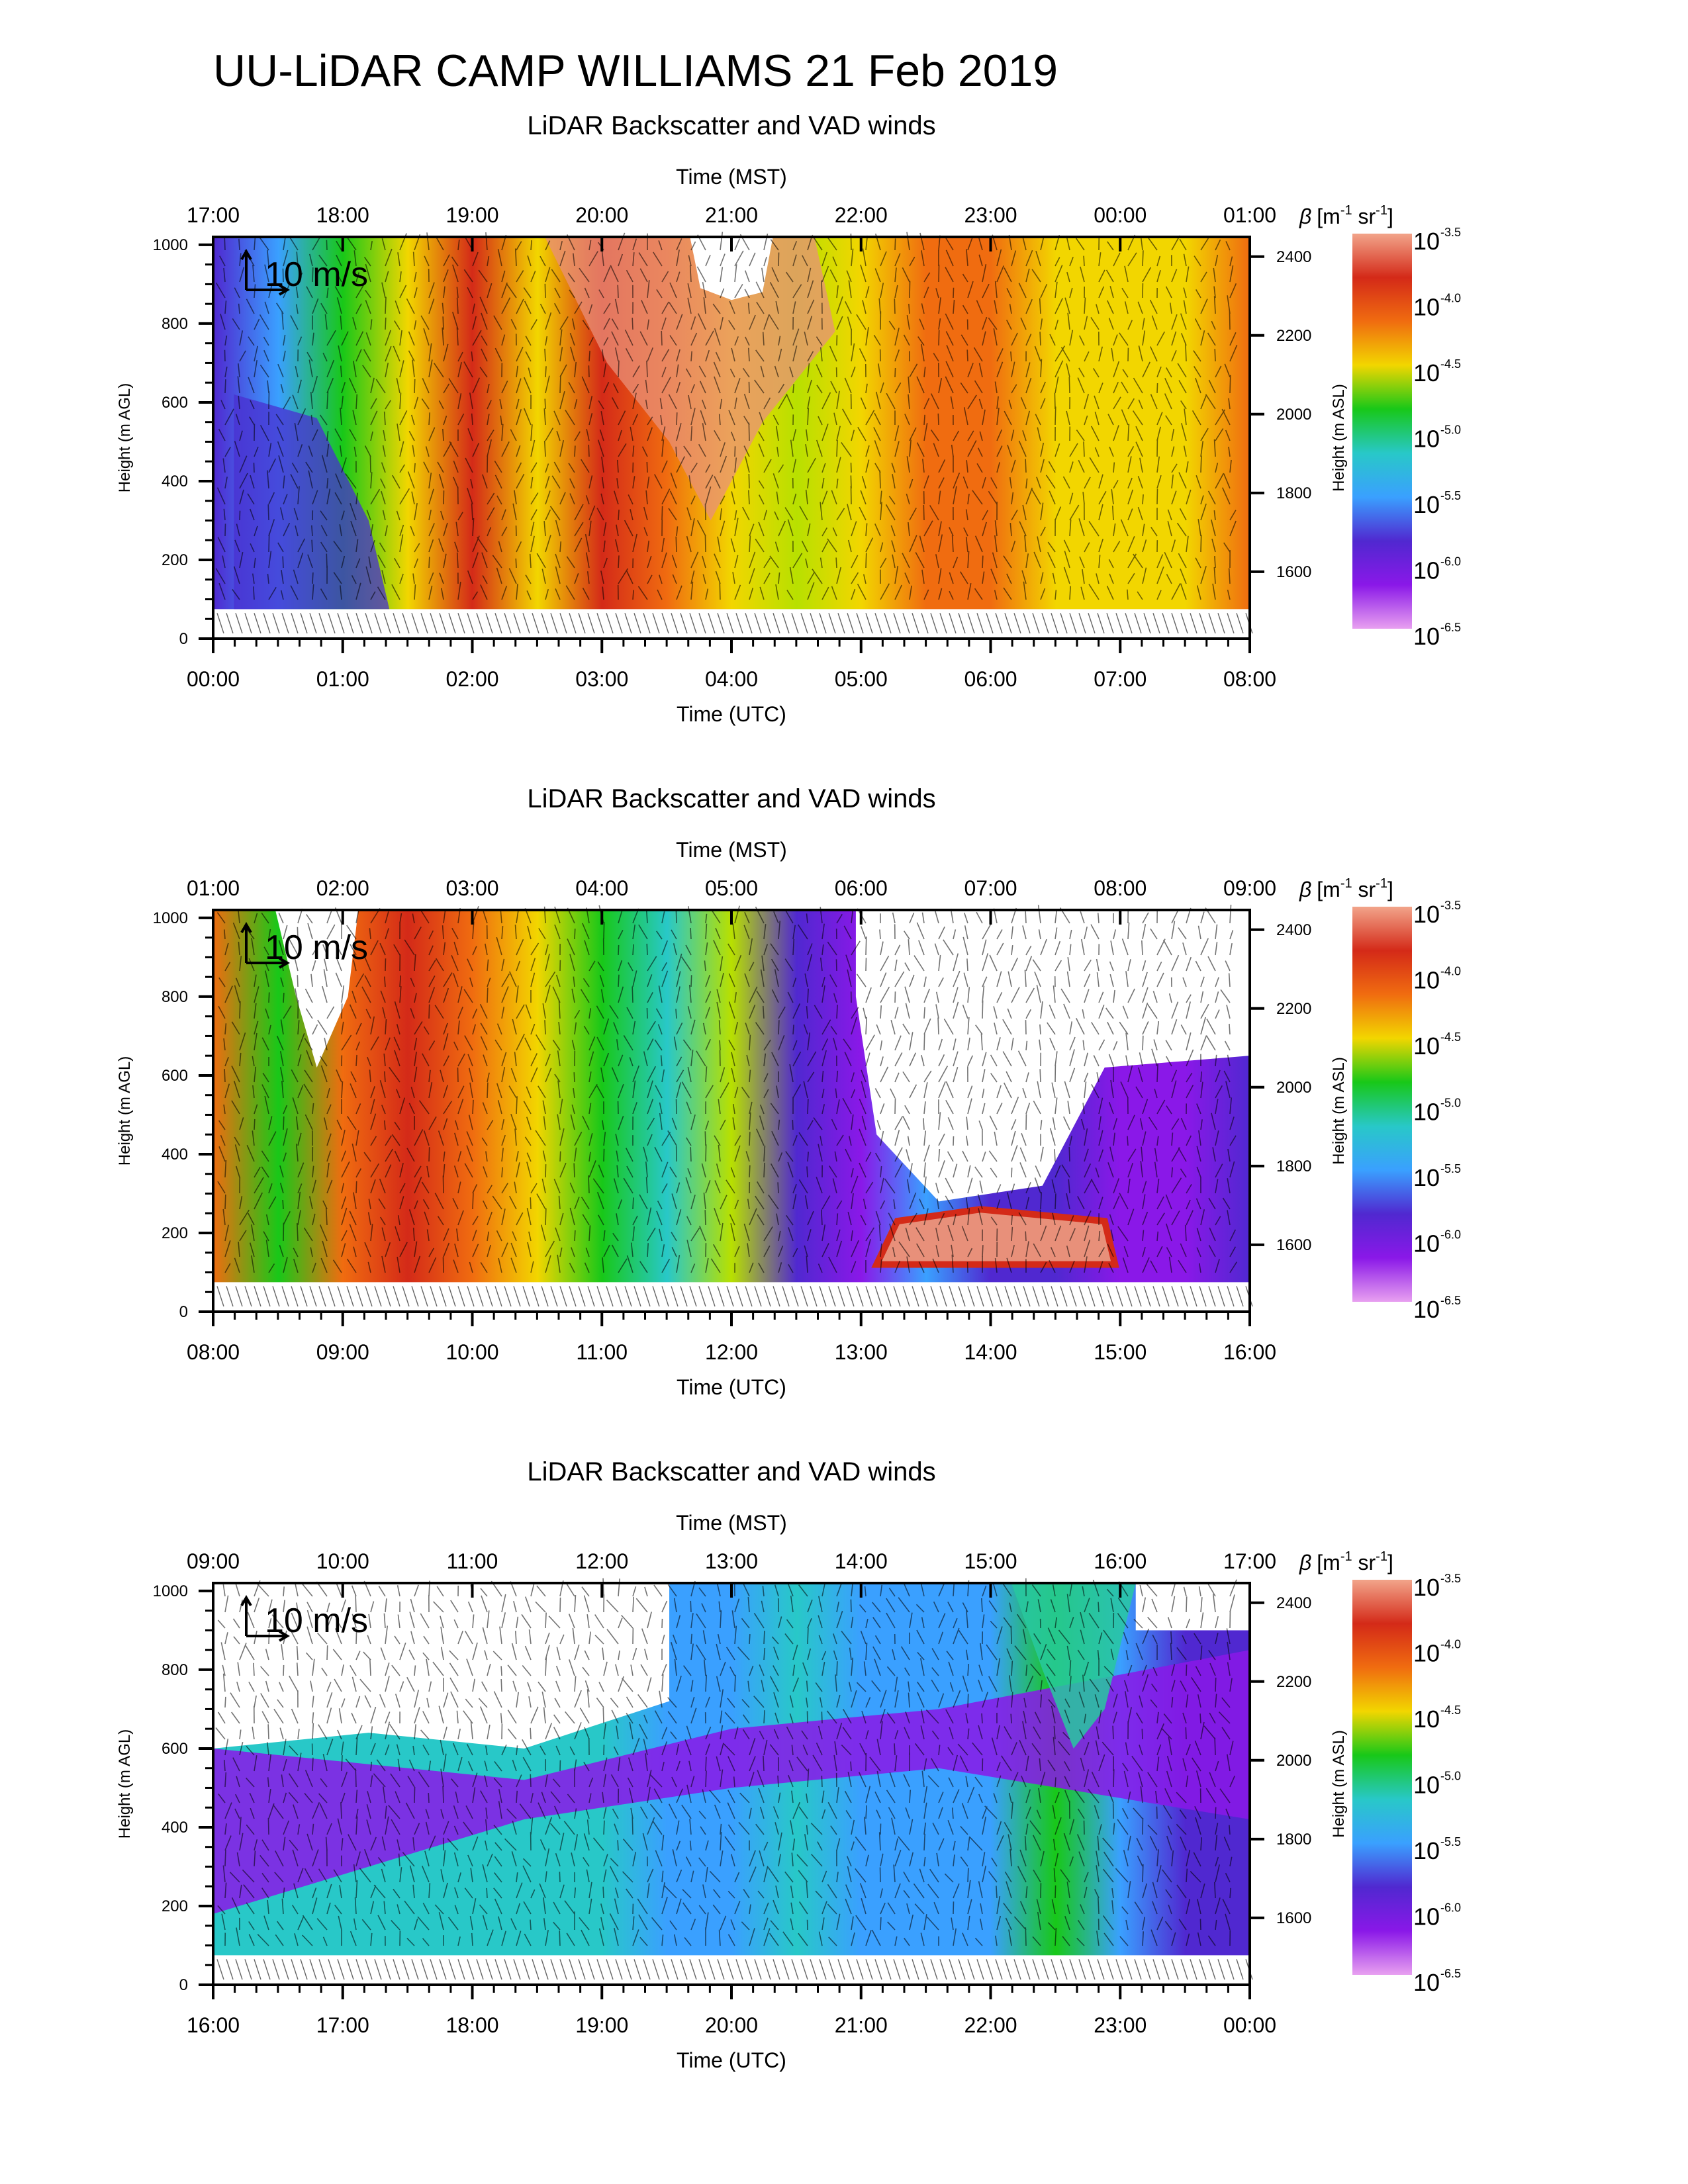 Image resolution: width=1688 pixels, height=2184 pixels. I want to click on colorbar-label: β [m-1 sr-1], so click(1346, 215).